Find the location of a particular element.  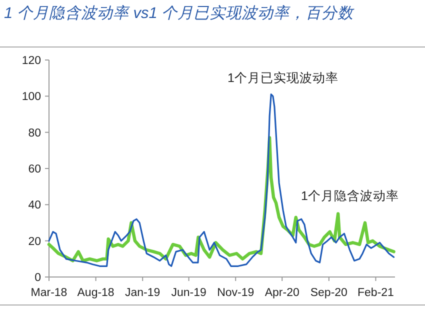

y-tick-label: 40 is located at coordinates (34, 206).